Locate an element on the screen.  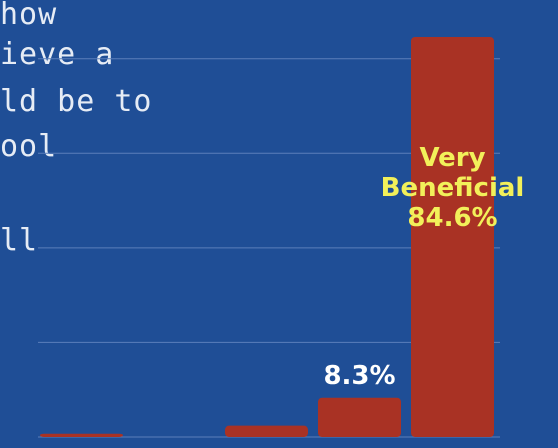
value-label-bar-3: 8.3% is located at coordinates (359, 376).